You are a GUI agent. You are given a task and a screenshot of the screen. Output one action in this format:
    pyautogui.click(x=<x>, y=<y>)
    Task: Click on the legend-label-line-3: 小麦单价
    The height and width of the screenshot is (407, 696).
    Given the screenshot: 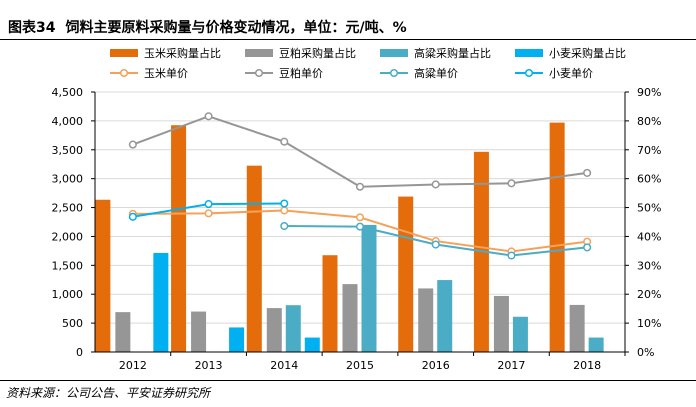 What is the action you would take?
    pyautogui.click(x=571, y=73)
    